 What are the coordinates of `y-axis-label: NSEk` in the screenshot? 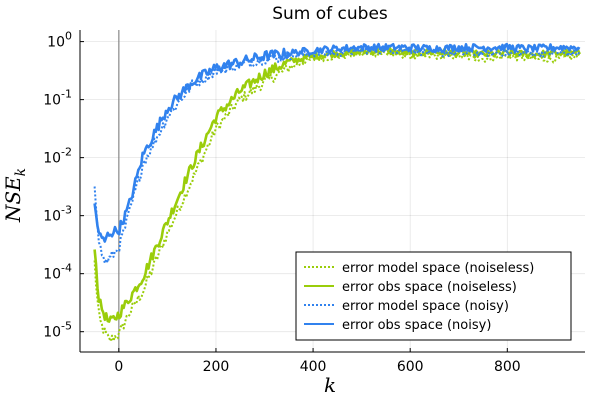 It's located at (15, 195).